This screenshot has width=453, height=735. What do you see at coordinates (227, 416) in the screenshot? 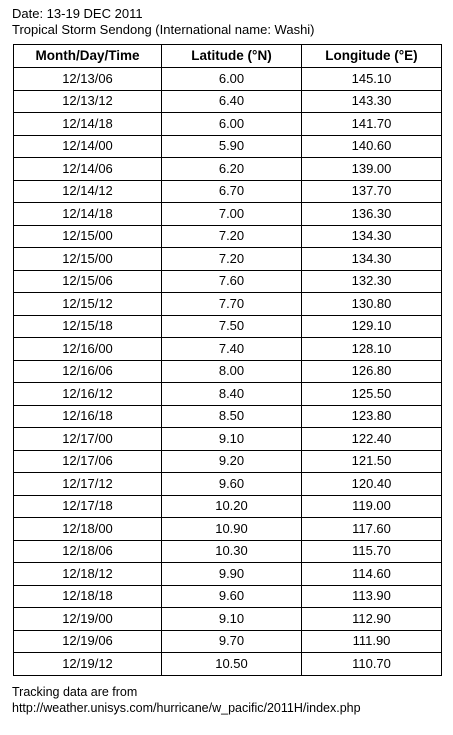
I see `table-row: 12/16/18 8.50 123.80` at bounding box center [227, 416].